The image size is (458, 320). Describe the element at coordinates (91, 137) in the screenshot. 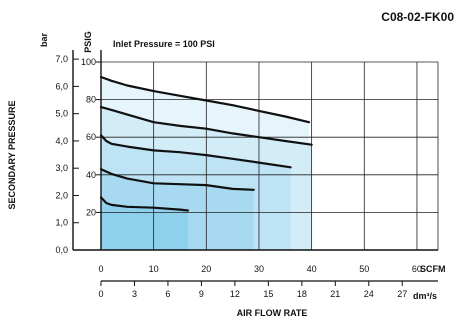

I see `y-tick-psig-2: 60` at that location.